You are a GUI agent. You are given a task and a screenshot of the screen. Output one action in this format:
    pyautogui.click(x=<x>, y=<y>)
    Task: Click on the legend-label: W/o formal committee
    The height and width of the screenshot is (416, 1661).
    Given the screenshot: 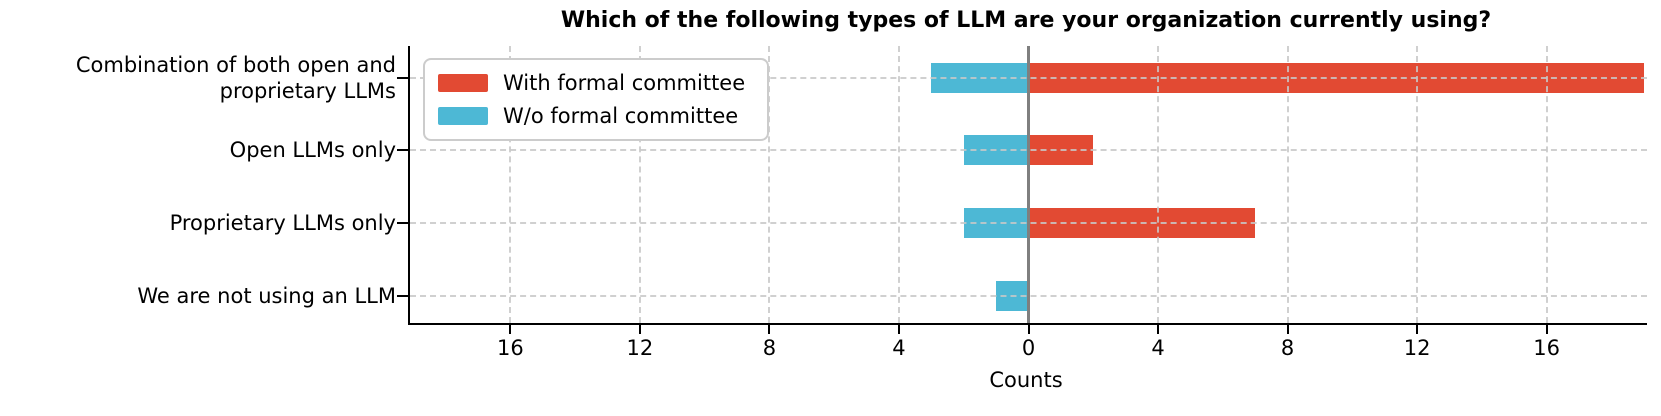 What is the action you would take?
    pyautogui.click(x=621, y=116)
    